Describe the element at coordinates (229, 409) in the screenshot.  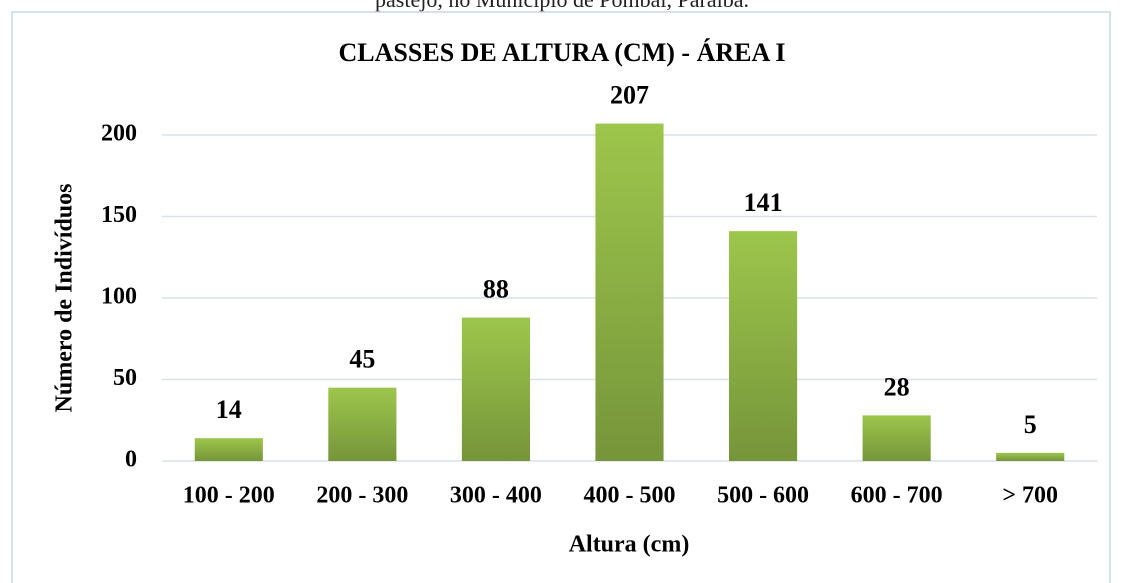
I see `data-label: 14` at that location.